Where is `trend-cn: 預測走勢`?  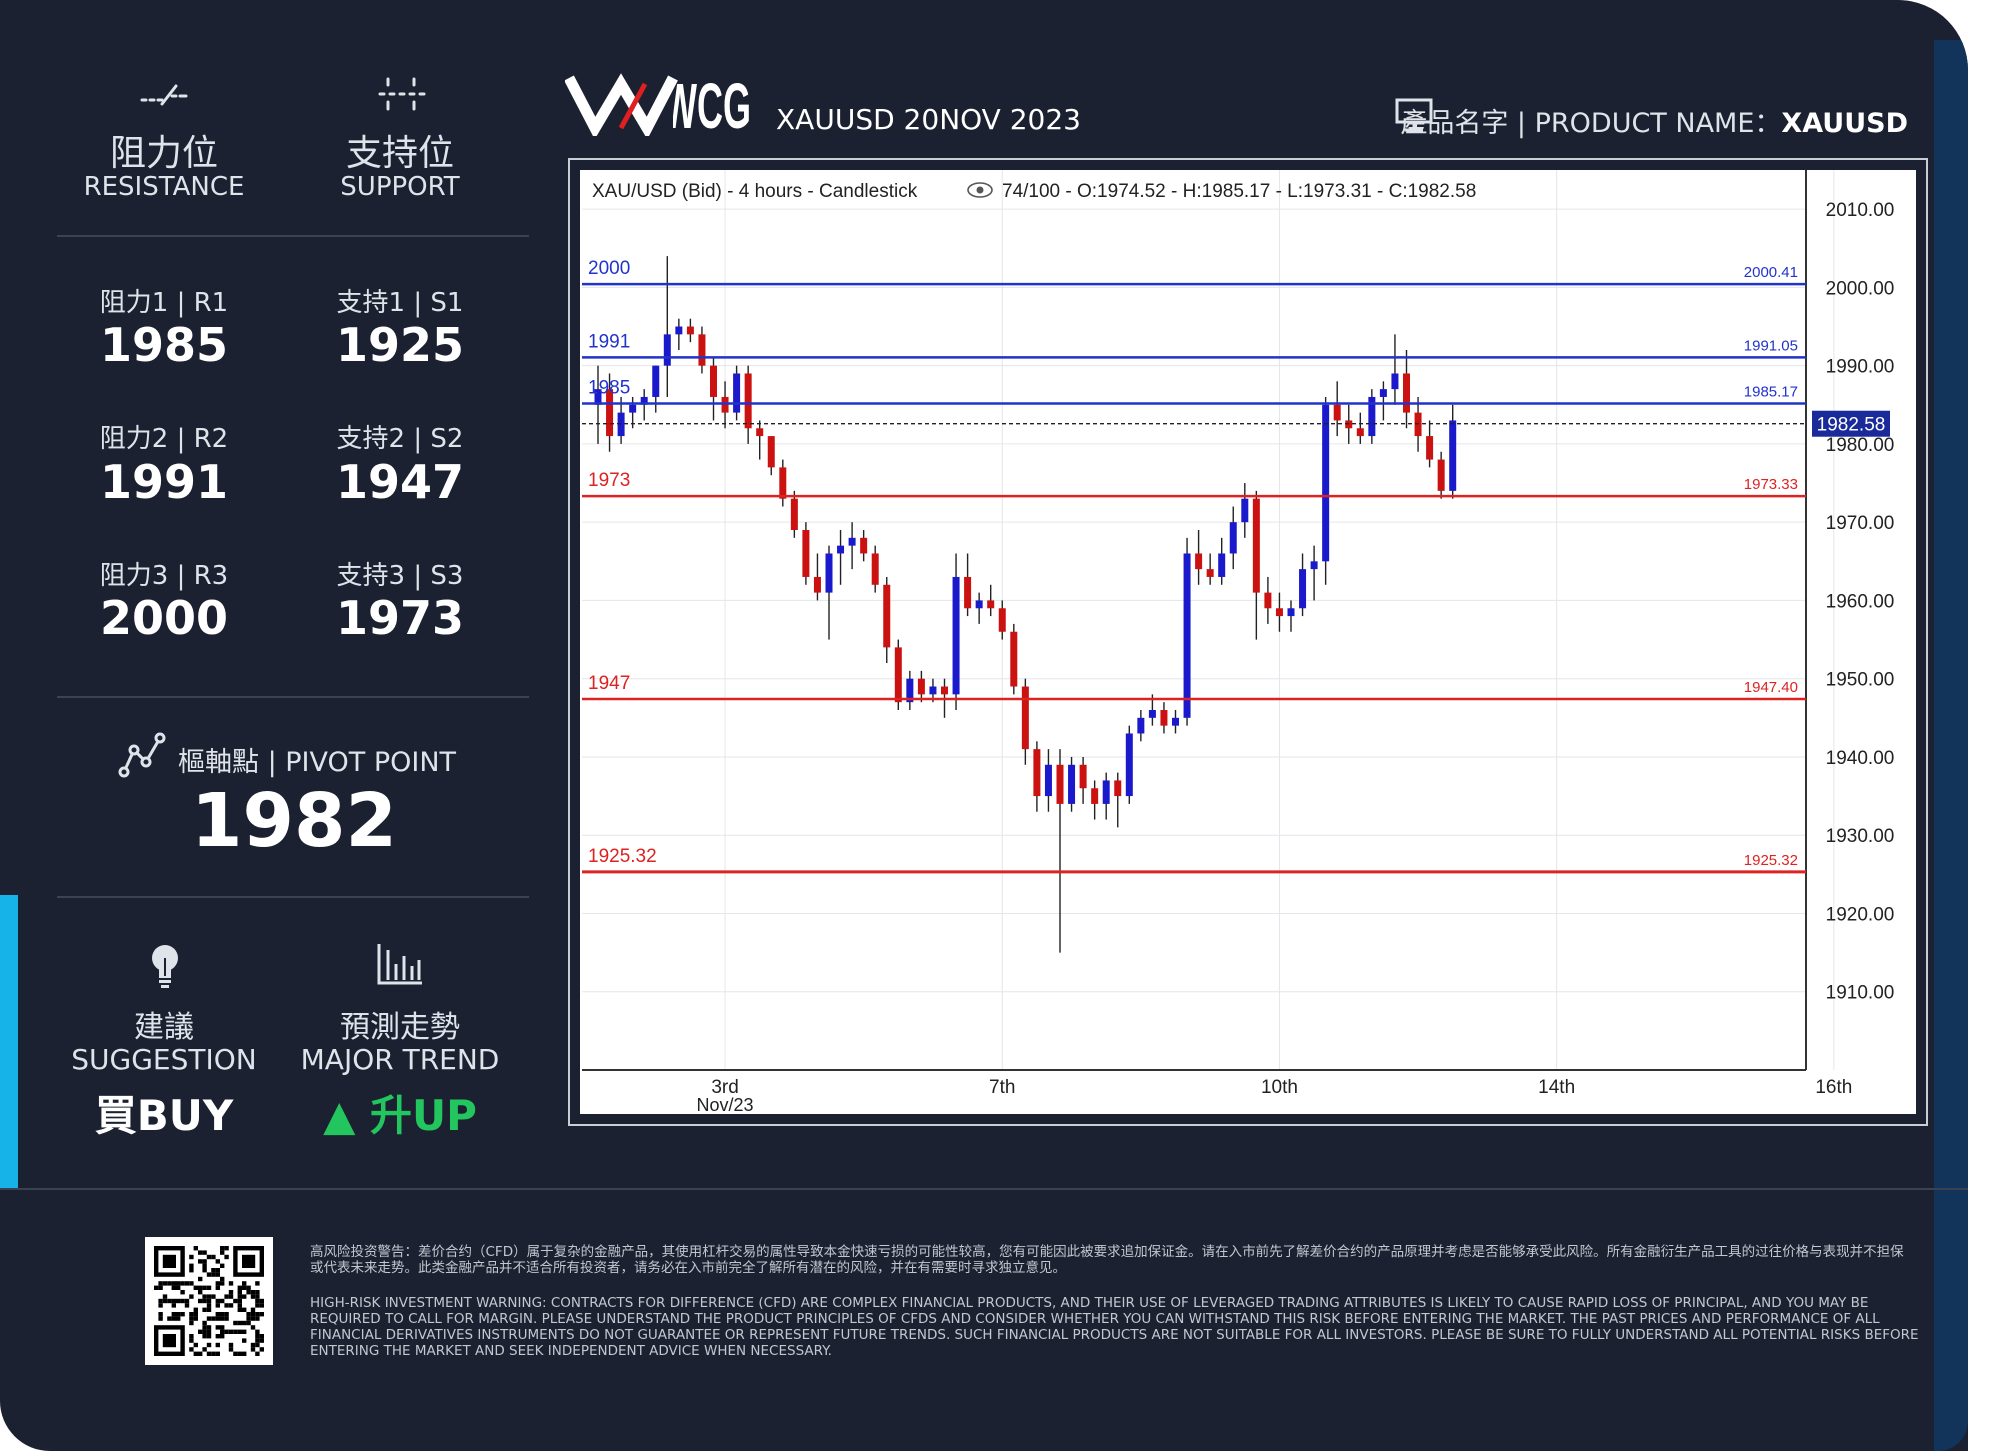
trend-cn: 預測走勢 is located at coordinates (400, 1027).